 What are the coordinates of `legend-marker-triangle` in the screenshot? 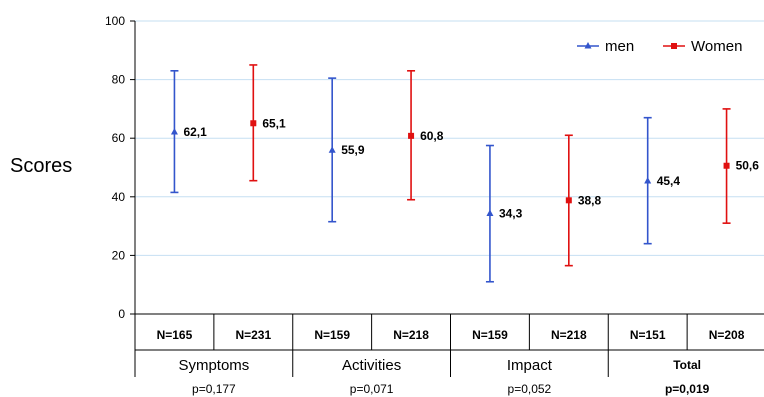 It's located at (588, 45).